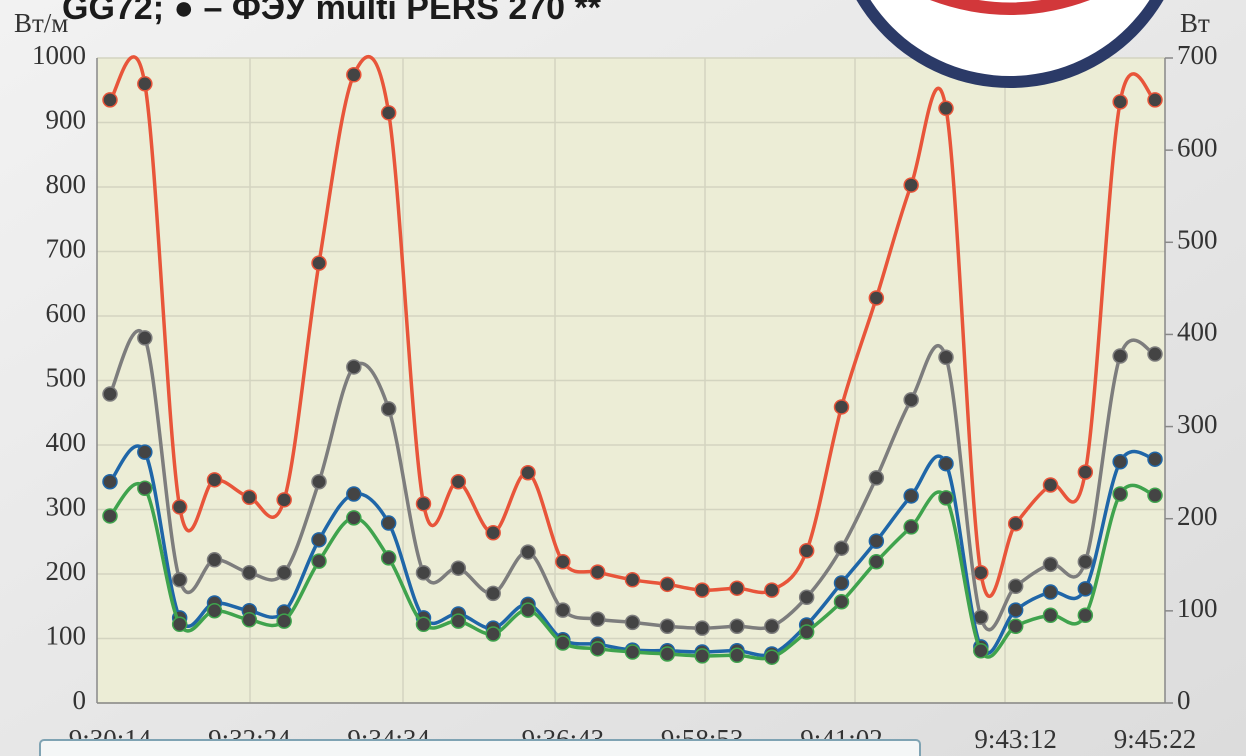 The image size is (1246, 756). I want to click on y2-tick-label: 100, so click(1197, 608).